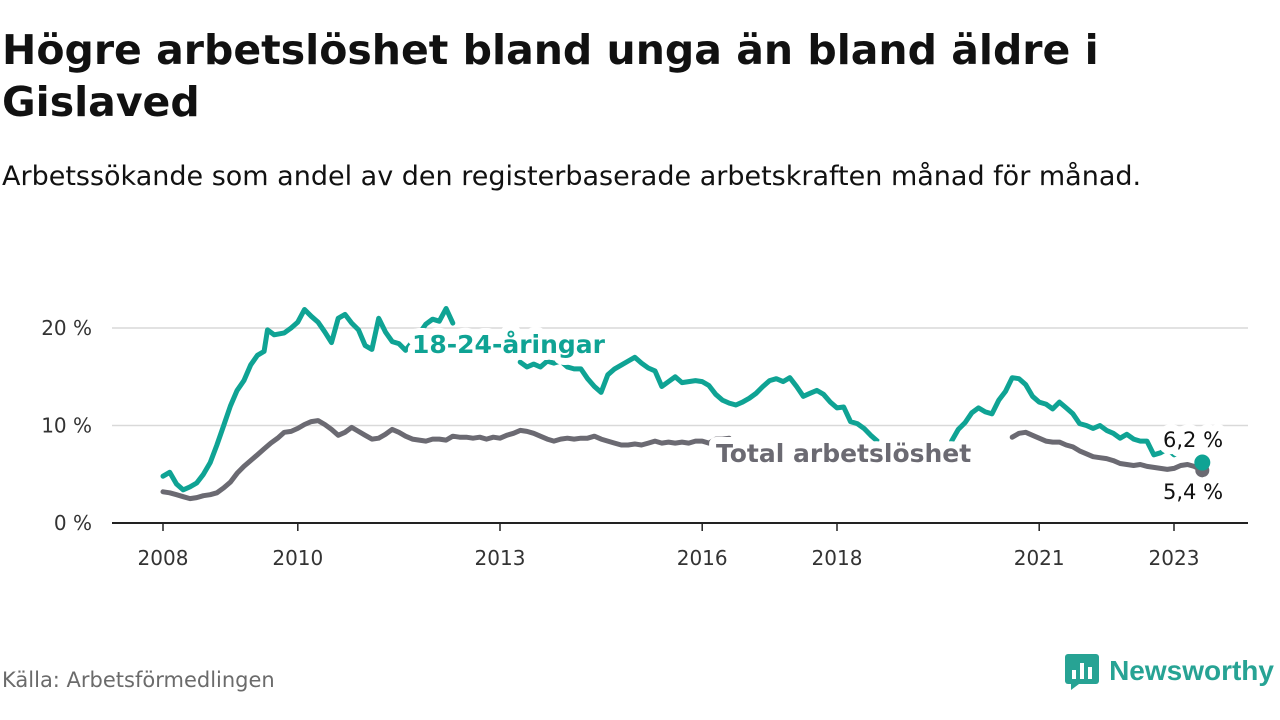 The height and width of the screenshot is (720, 1280). I want to click on total-series-line-recent, so click(1107, 451).